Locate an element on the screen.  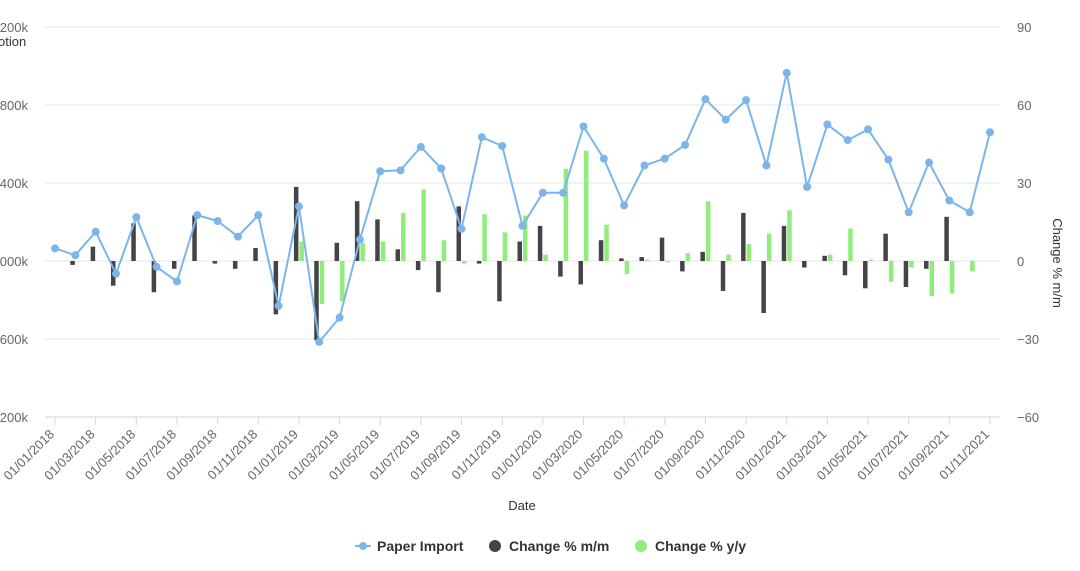
left-tick-label: 600k is located at coordinates (14, 339).